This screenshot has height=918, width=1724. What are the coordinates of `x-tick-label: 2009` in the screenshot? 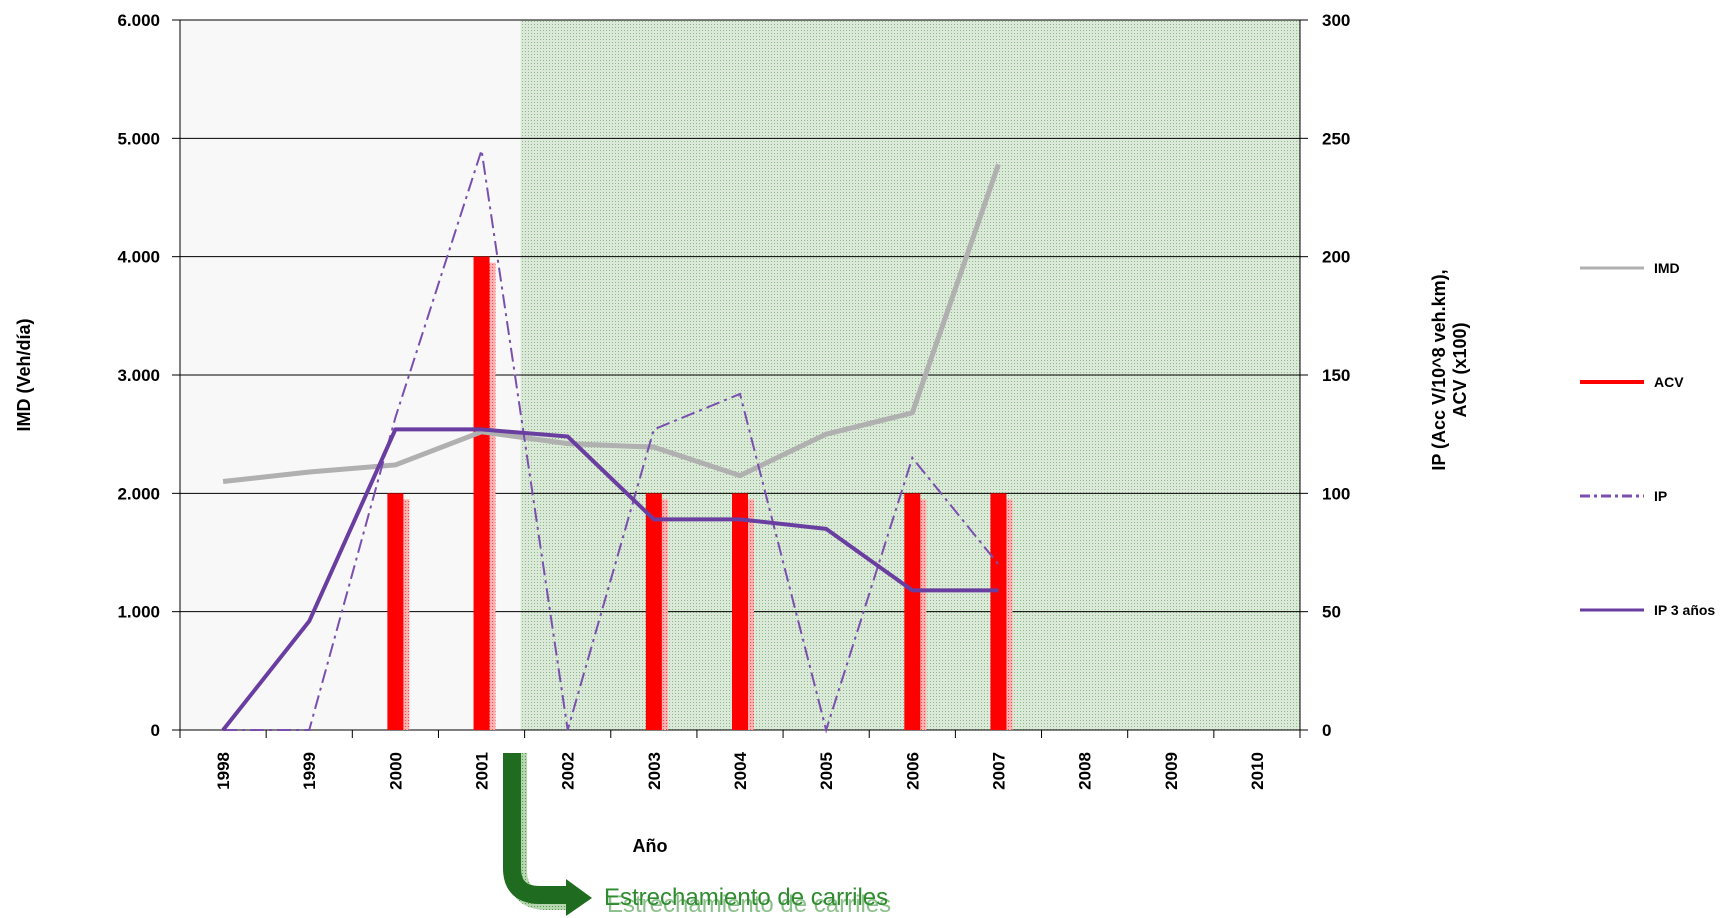 It's located at (1171, 771).